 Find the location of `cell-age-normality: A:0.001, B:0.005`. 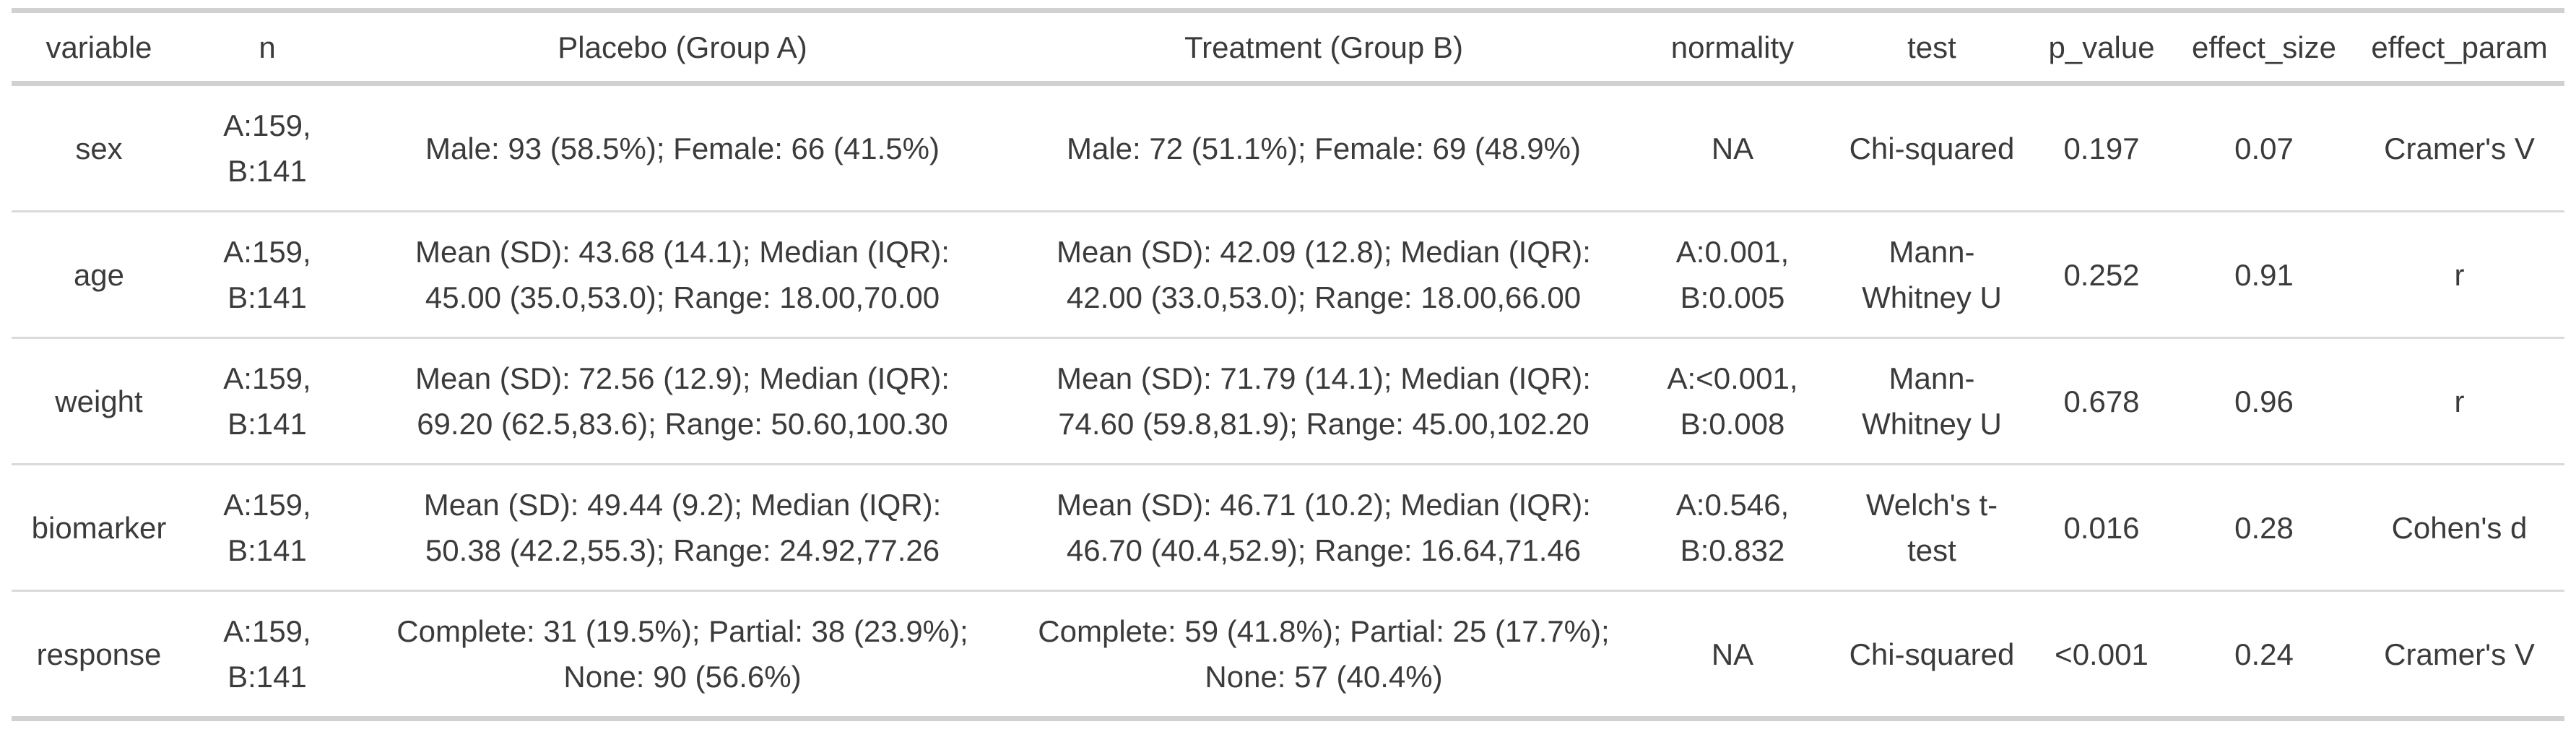

cell-age-normality: A:0.001, B:0.005 is located at coordinates (1732, 275).